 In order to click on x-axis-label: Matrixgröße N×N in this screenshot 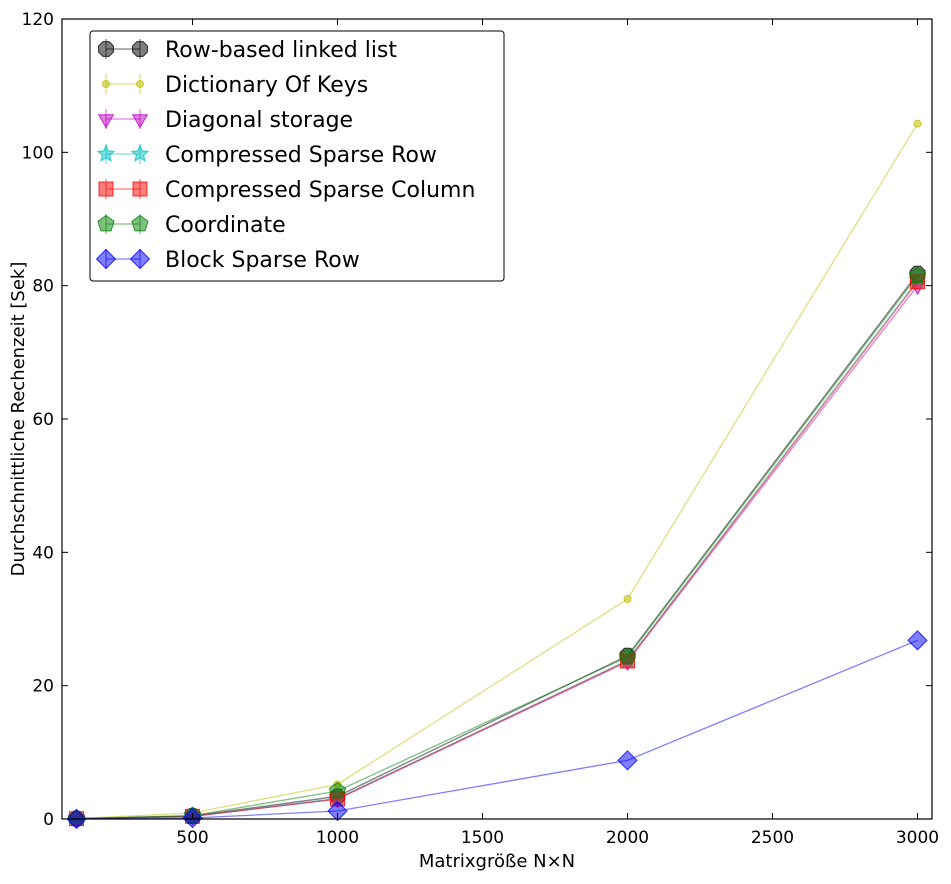, I will do `click(497, 861)`.